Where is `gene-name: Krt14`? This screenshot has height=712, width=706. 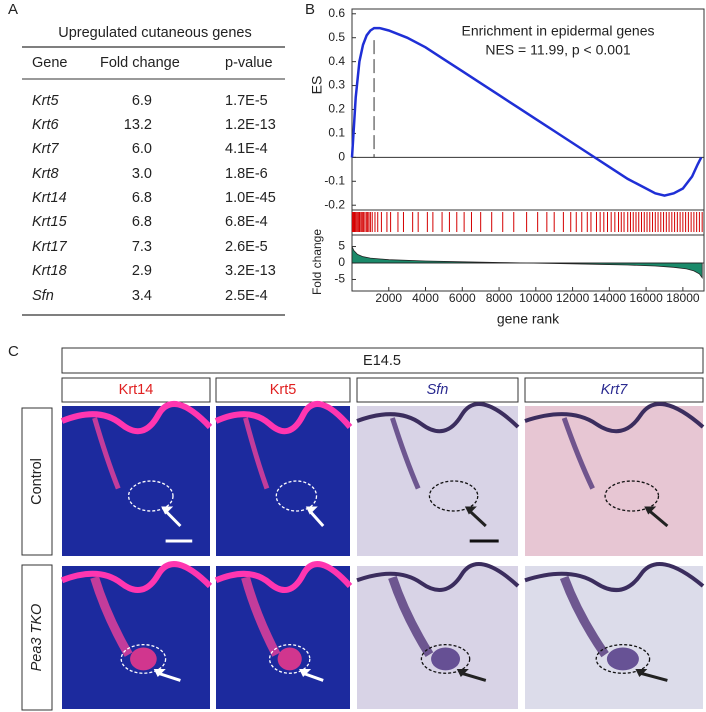 gene-name: Krt14 is located at coordinates (49, 198).